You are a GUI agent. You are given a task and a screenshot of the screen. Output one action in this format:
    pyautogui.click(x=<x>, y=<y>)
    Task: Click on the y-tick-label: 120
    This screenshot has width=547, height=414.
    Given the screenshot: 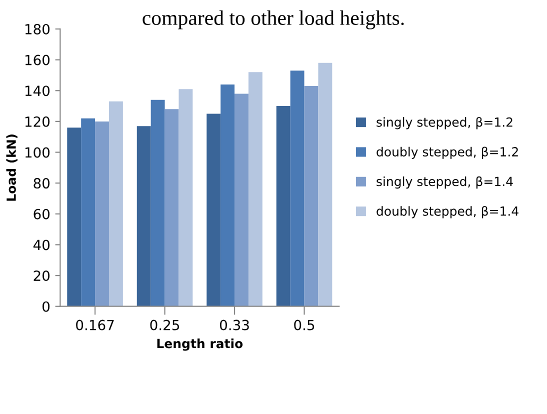 What is the action you would take?
    pyautogui.click(x=37, y=121)
    